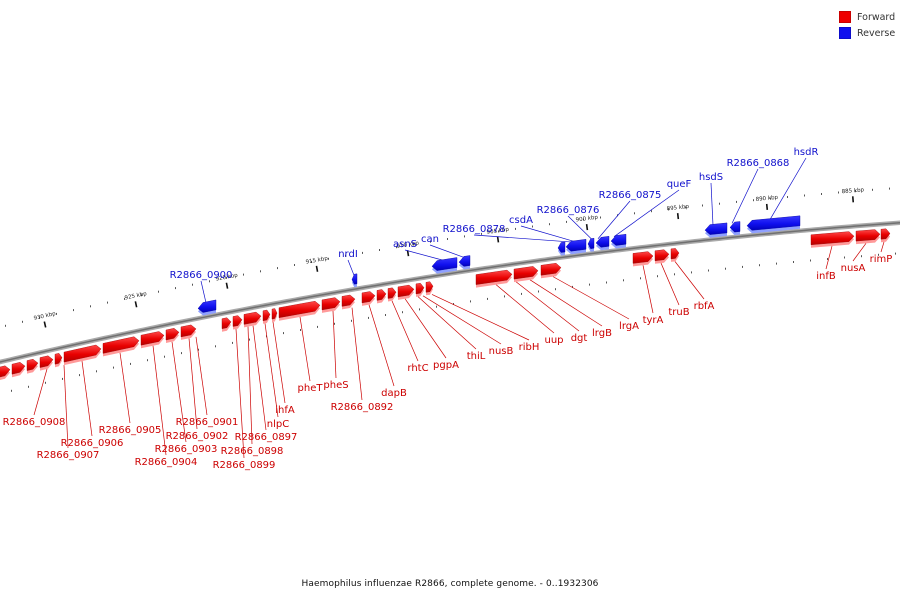 Image resolution: width=900 pixels, height=600 pixels. What do you see at coordinates (853, 268) in the screenshot?
I see `forward-gene-label: nusA` at bounding box center [853, 268].